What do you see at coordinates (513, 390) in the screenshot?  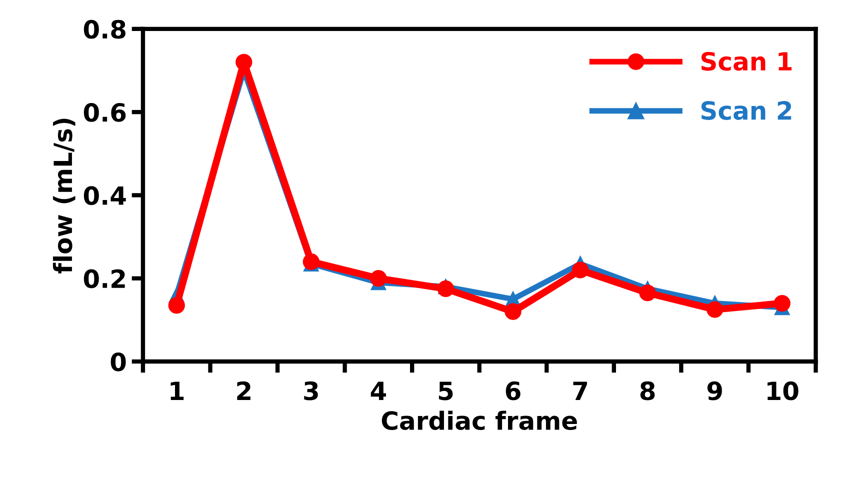 I see `x-tick-label: 6` at bounding box center [513, 390].